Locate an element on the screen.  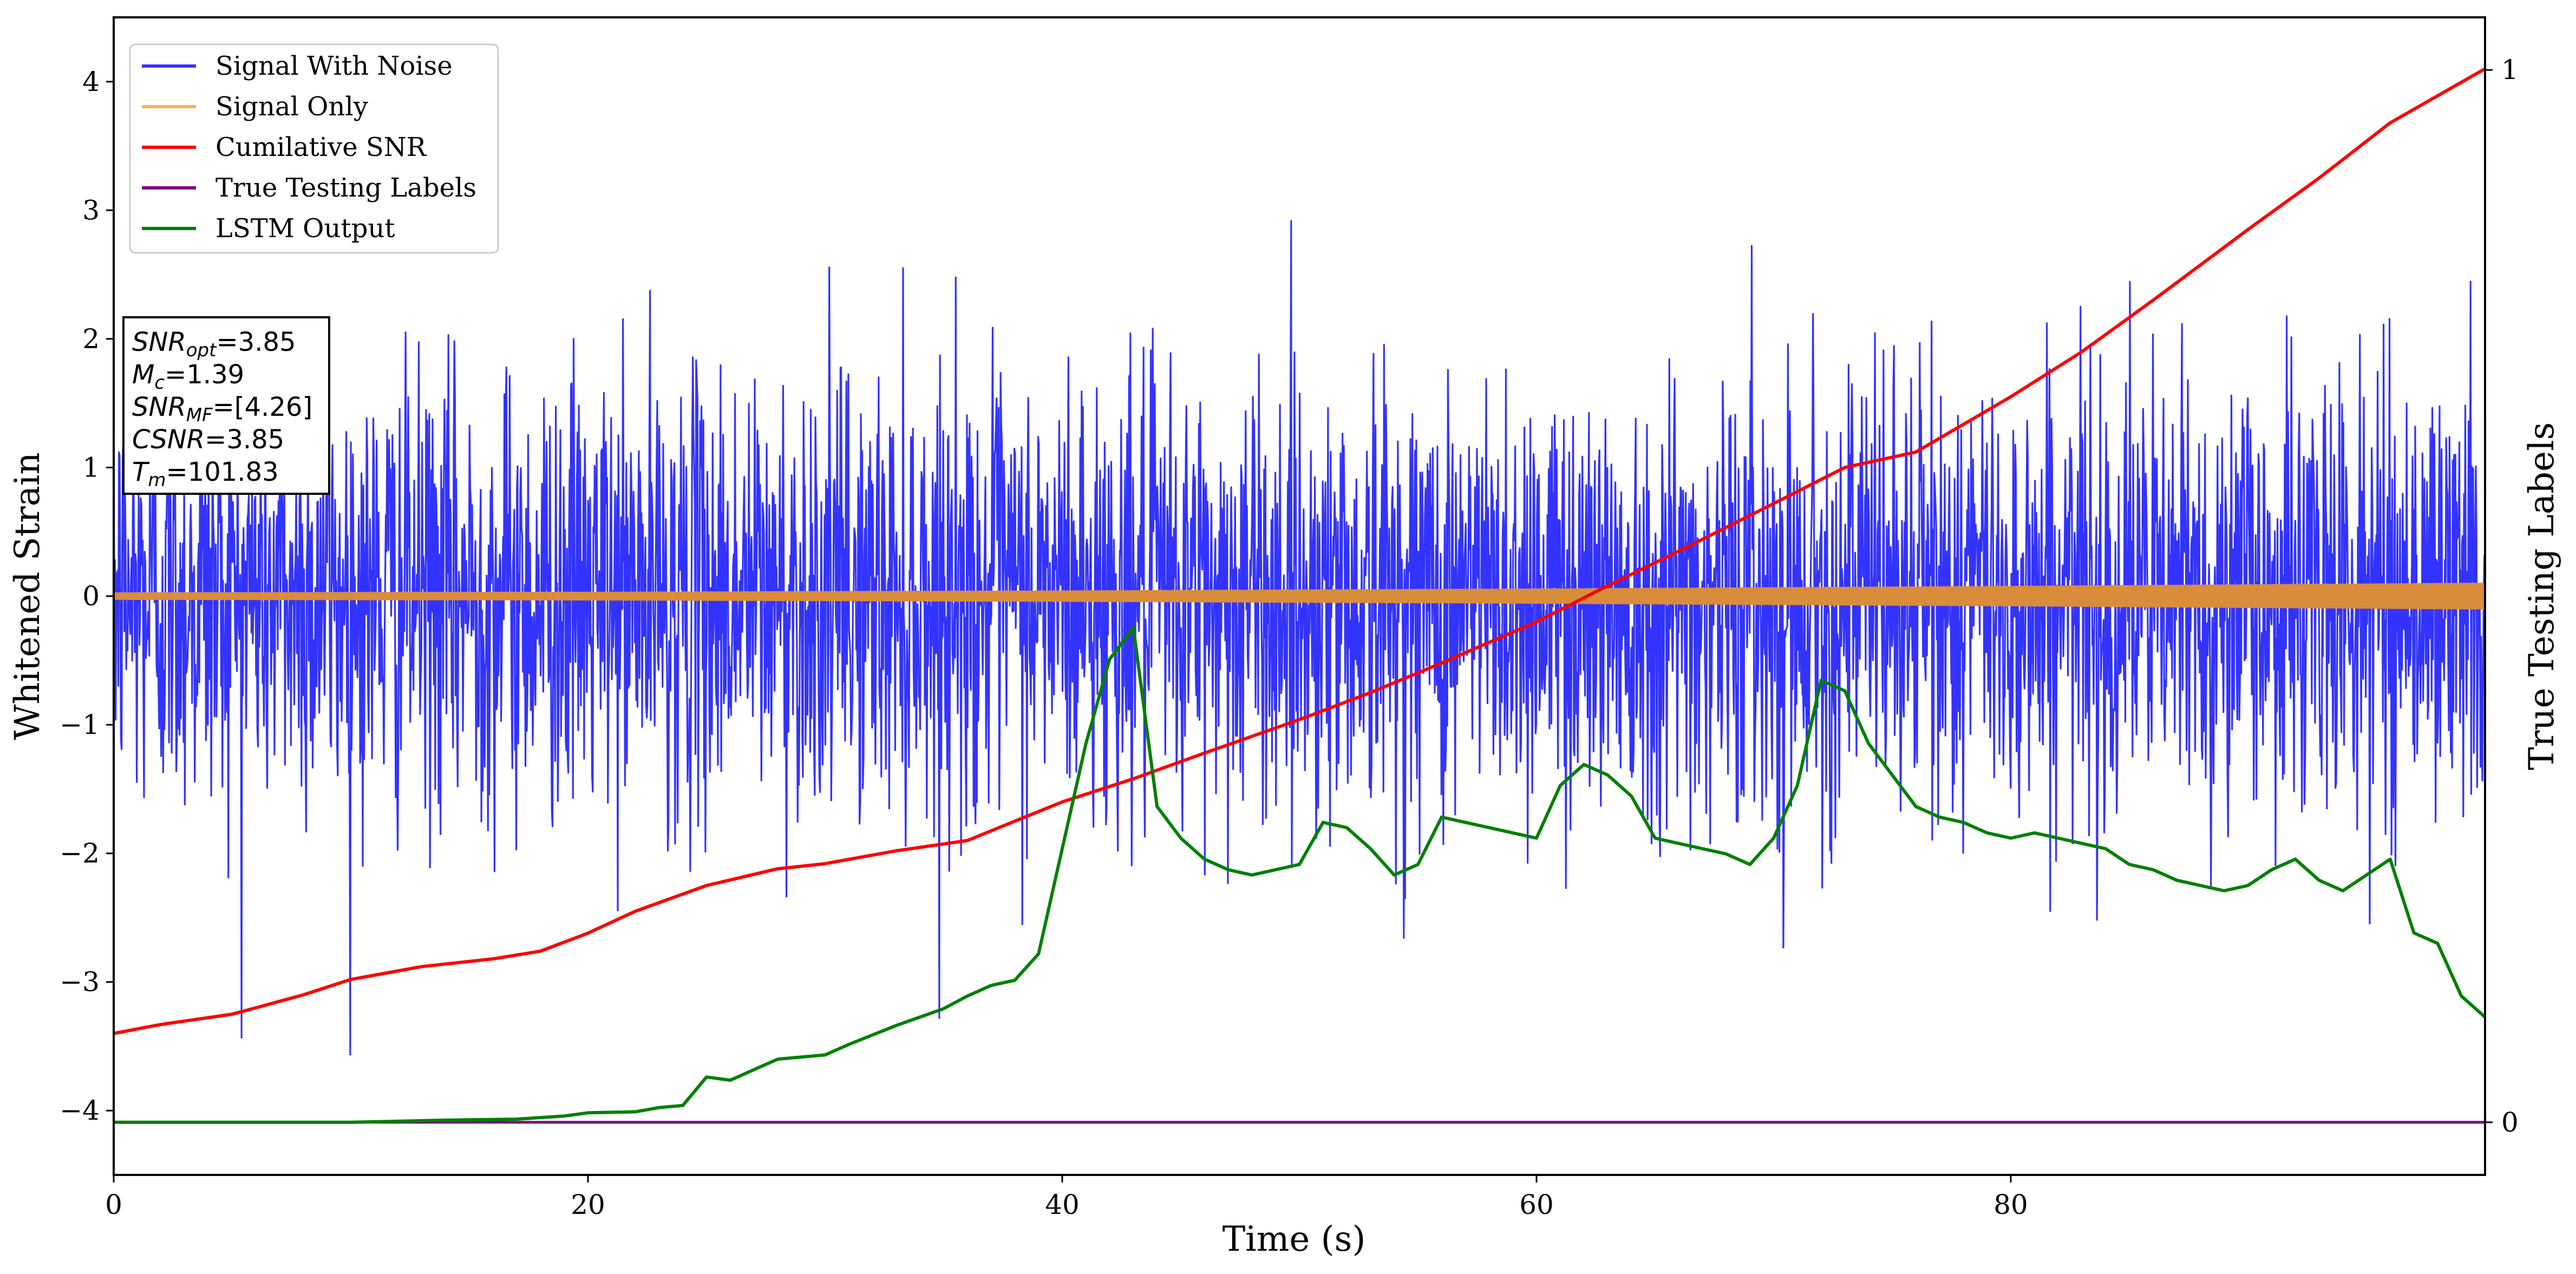
y-tick-label: 3 is located at coordinates (91, 210).